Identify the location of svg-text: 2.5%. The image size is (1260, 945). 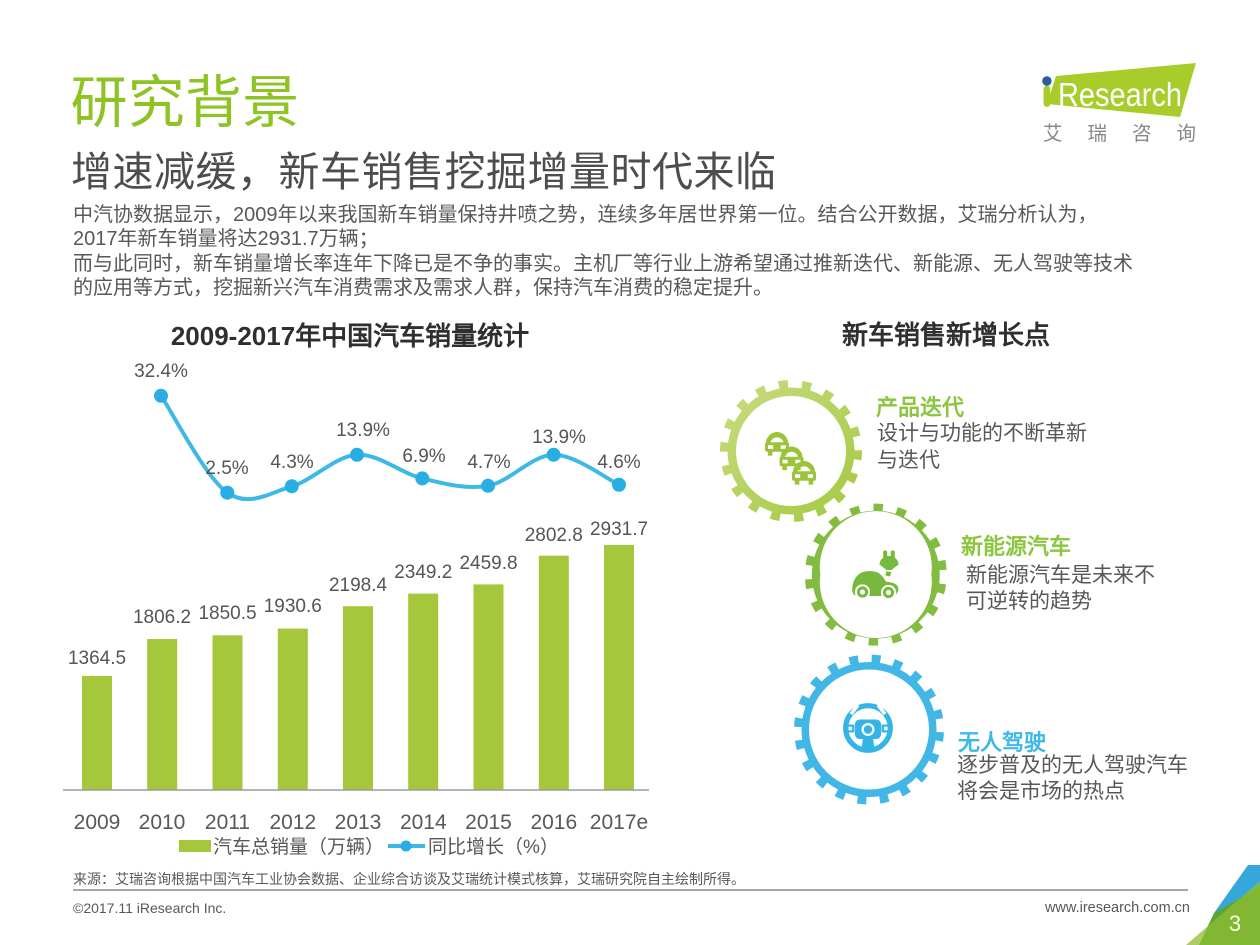
(226, 468).